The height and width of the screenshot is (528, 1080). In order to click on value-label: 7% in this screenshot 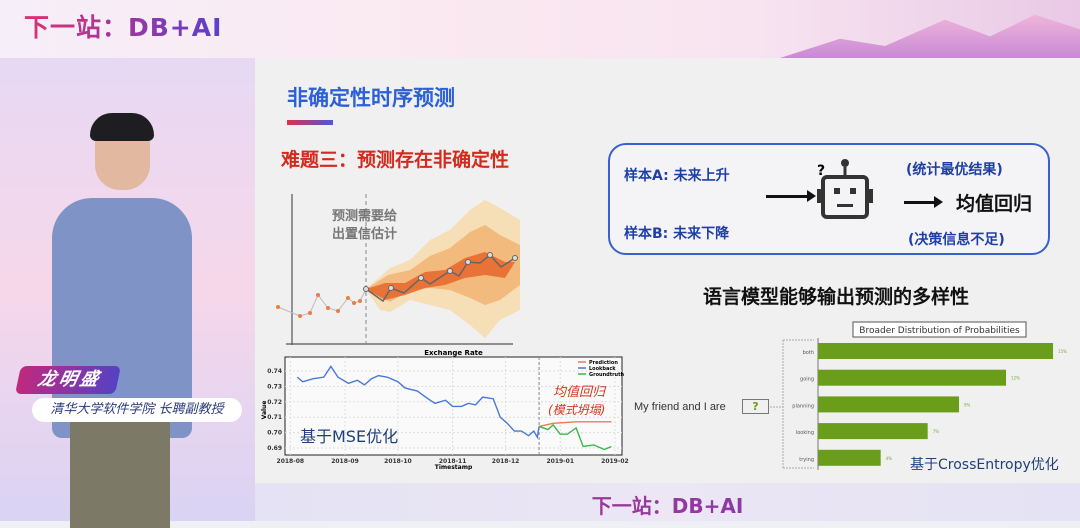, I will do `click(936, 431)`.